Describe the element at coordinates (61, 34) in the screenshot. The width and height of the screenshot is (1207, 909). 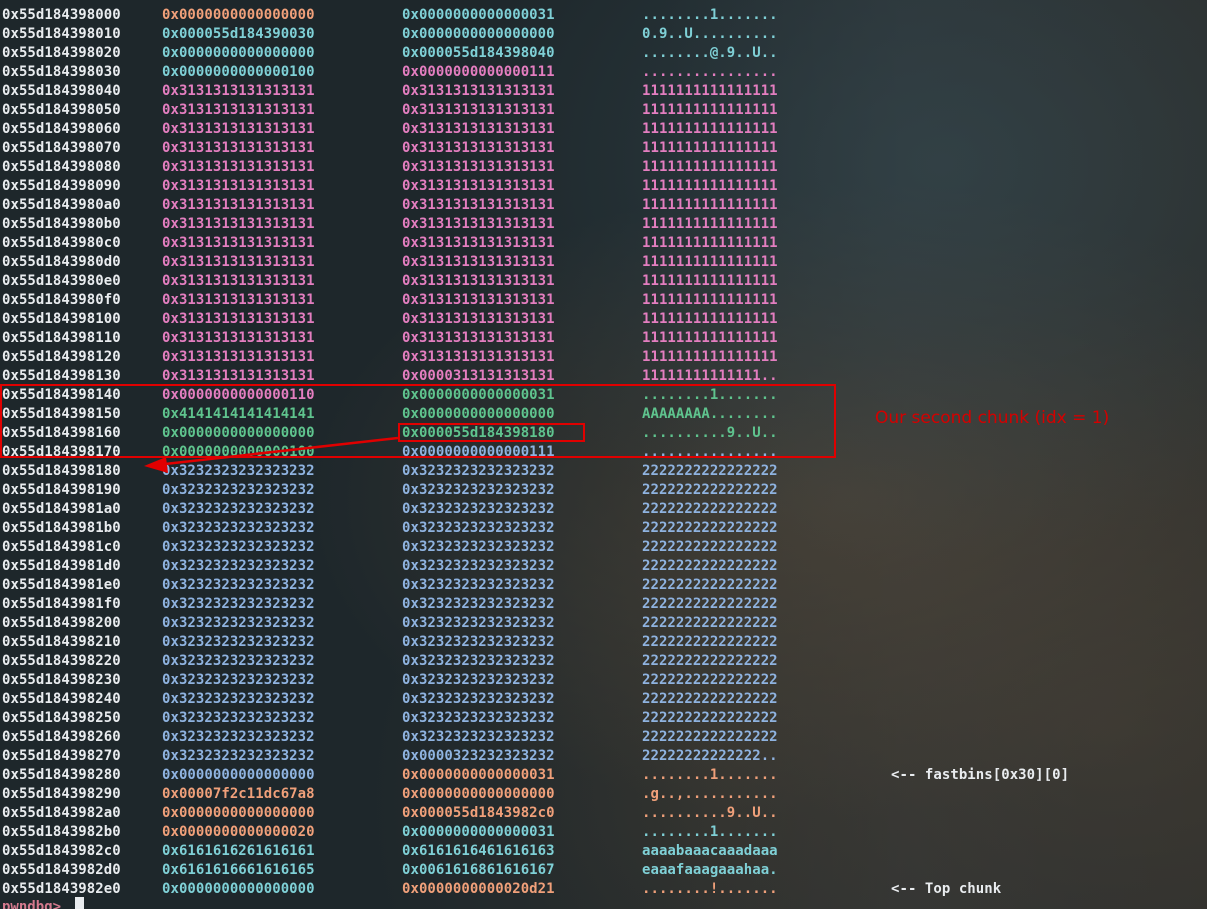
I see `row-address: 0x55d184398010` at that location.